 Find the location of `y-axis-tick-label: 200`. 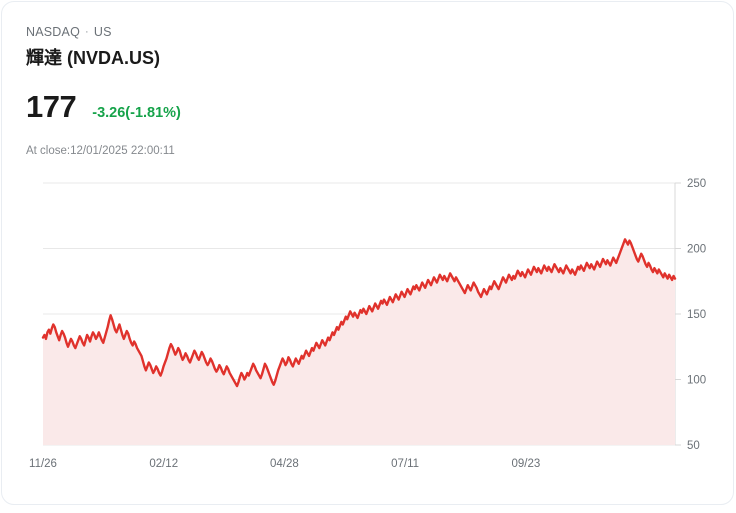

y-axis-tick-label: 200 is located at coordinates (696, 250).